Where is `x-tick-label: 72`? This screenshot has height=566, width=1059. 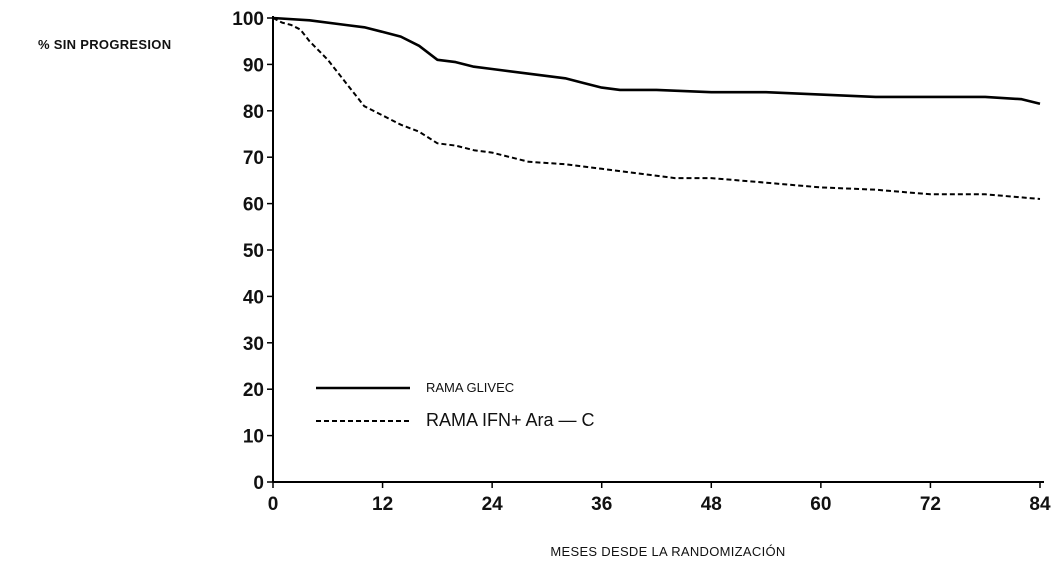
x-tick-label: 72 is located at coordinates (930, 504).